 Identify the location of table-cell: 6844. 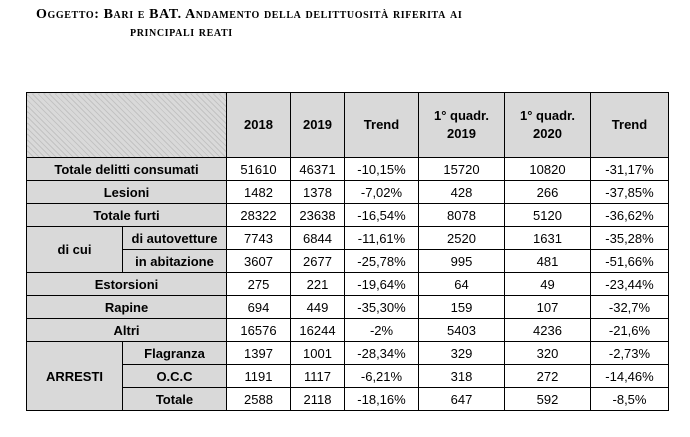
(317, 238).